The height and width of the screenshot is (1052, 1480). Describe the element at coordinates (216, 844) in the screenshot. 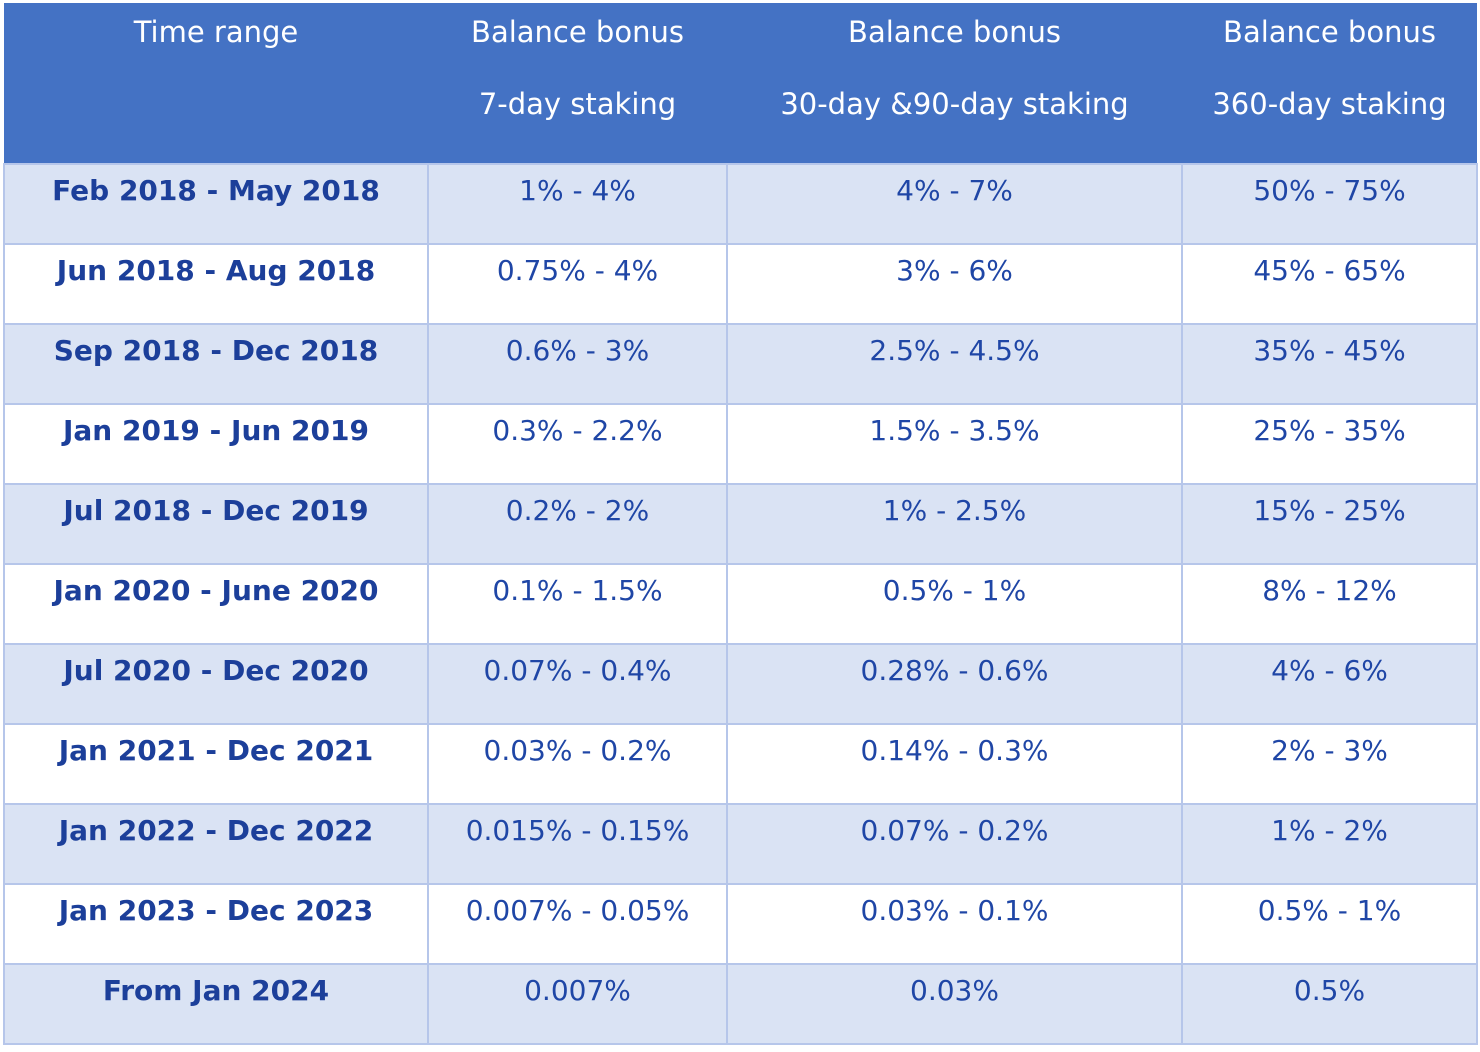

I see `time-range-cell: Jan 2022 - Dec 2022` at that location.